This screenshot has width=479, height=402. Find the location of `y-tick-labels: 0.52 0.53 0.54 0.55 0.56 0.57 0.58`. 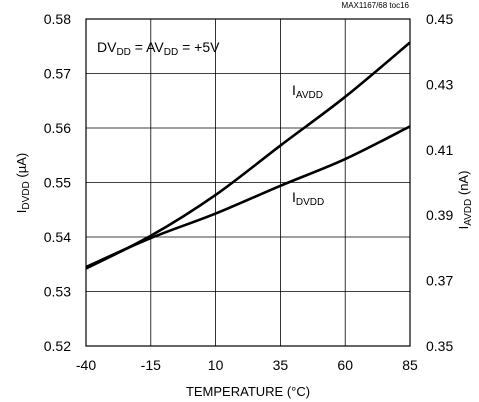

y-tick-labels: 0.52 0.53 0.54 0.55 0.56 0.57 0.58 is located at coordinates (57, 182).